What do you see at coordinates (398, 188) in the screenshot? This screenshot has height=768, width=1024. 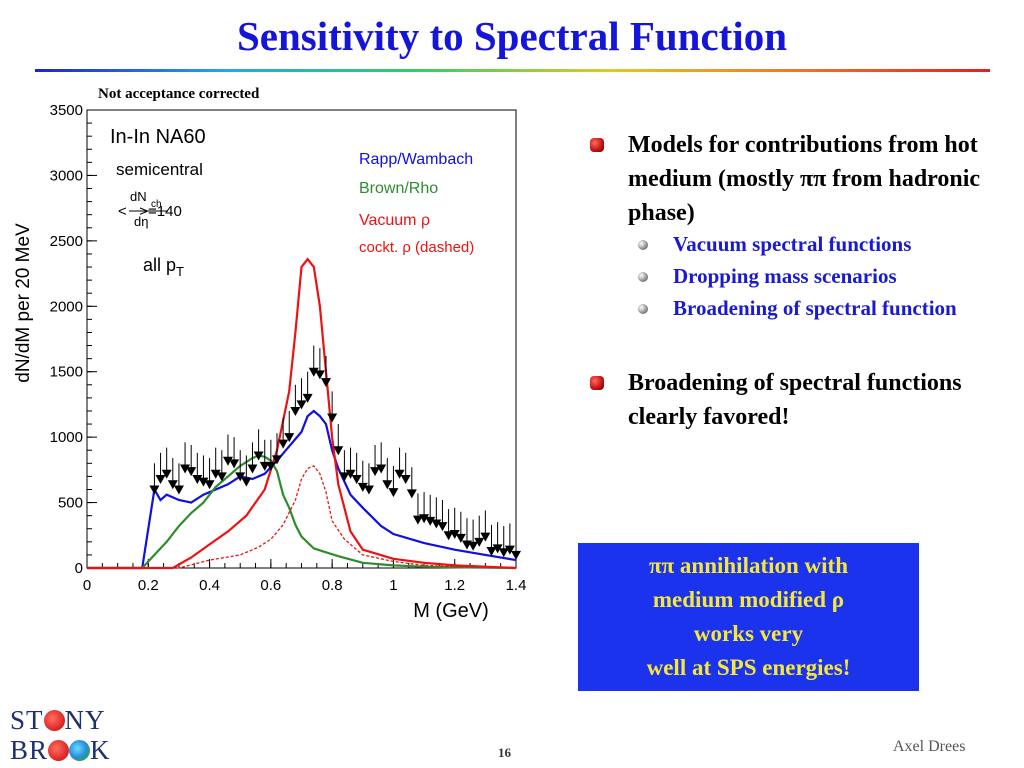 I see `legend-brown: Brown/Rho` at bounding box center [398, 188].